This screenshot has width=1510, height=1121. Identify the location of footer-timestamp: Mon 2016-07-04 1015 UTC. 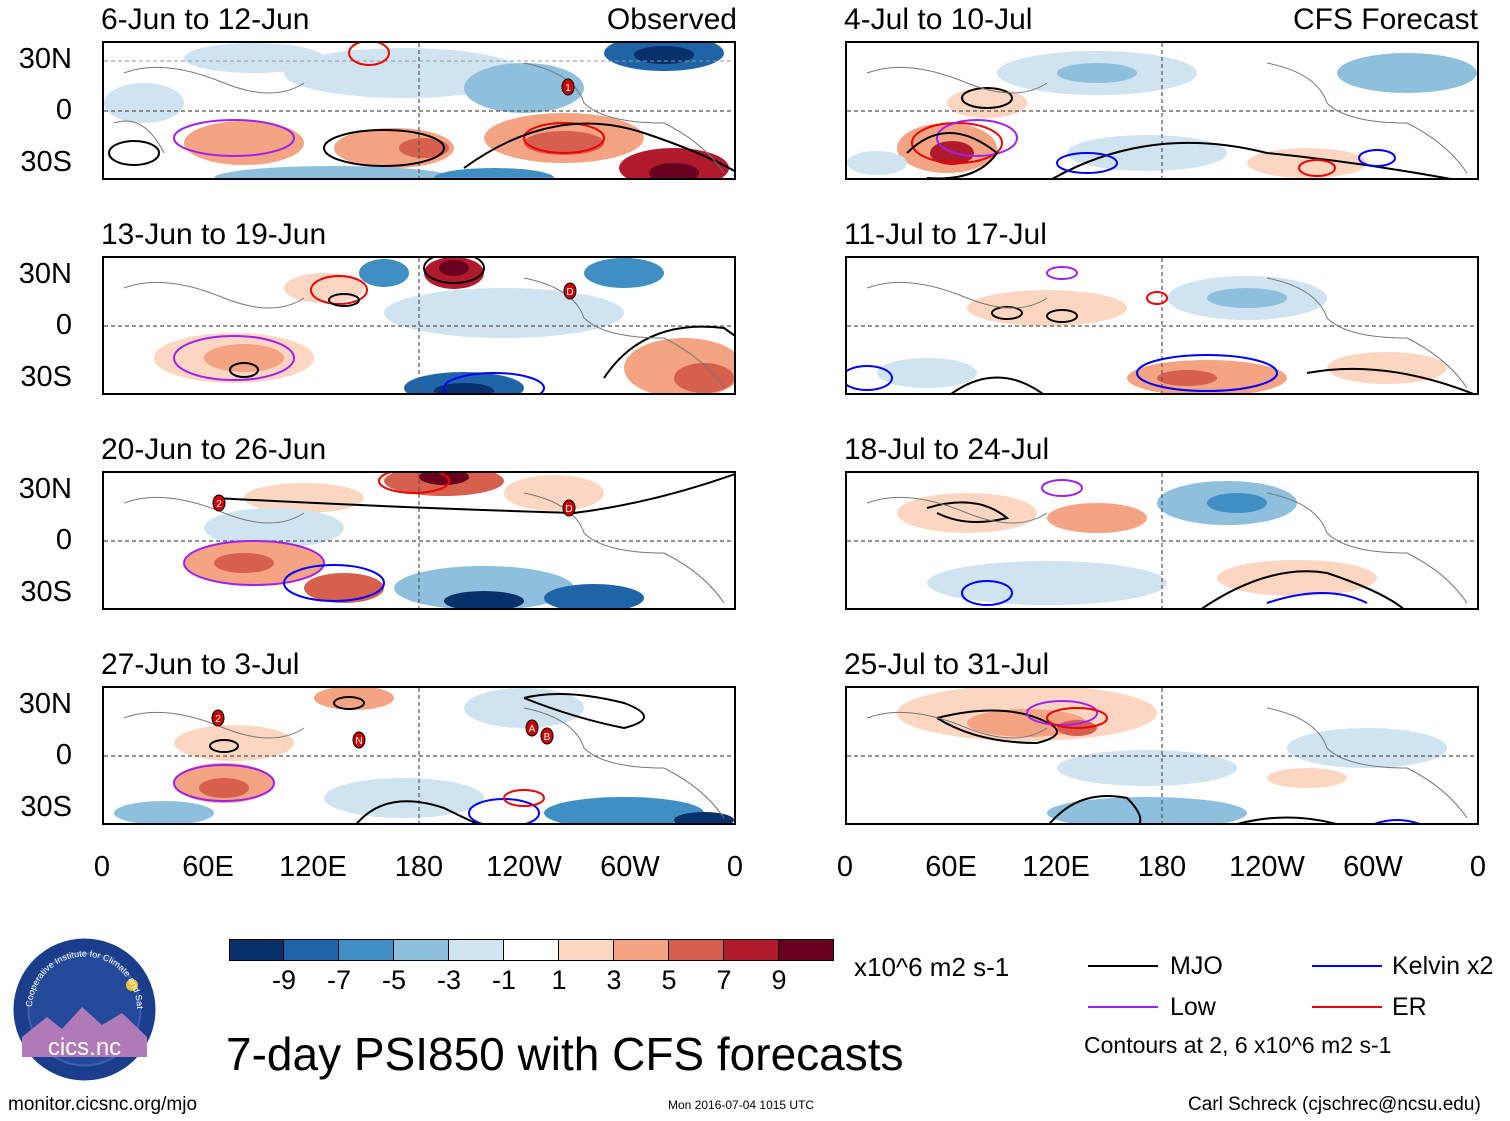
(741, 1105).